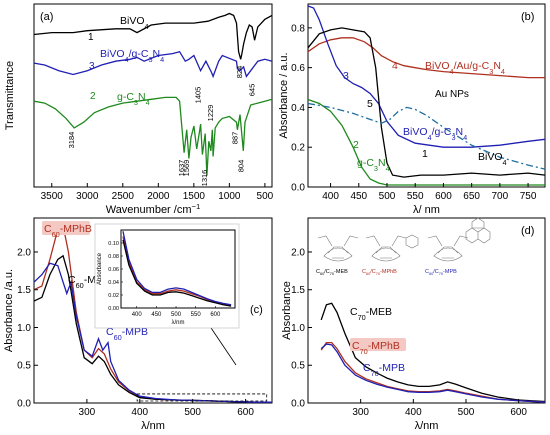 The height and width of the screenshot is (435, 550). What do you see at coordinates (100, 268) in the screenshot?
I see `inset-y-axis-label: Absorbance` at bounding box center [100, 268].